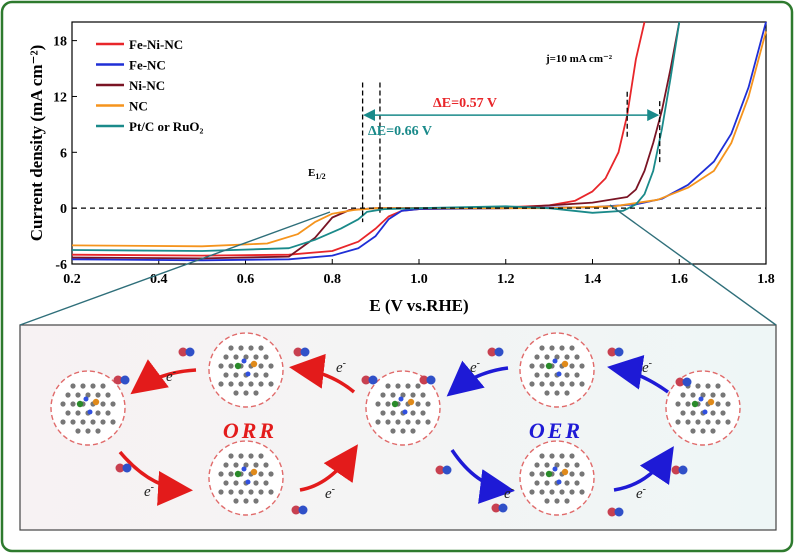 The image size is (794, 553). I want to click on legend-label: Fe-Ni-NC, so click(156, 44).